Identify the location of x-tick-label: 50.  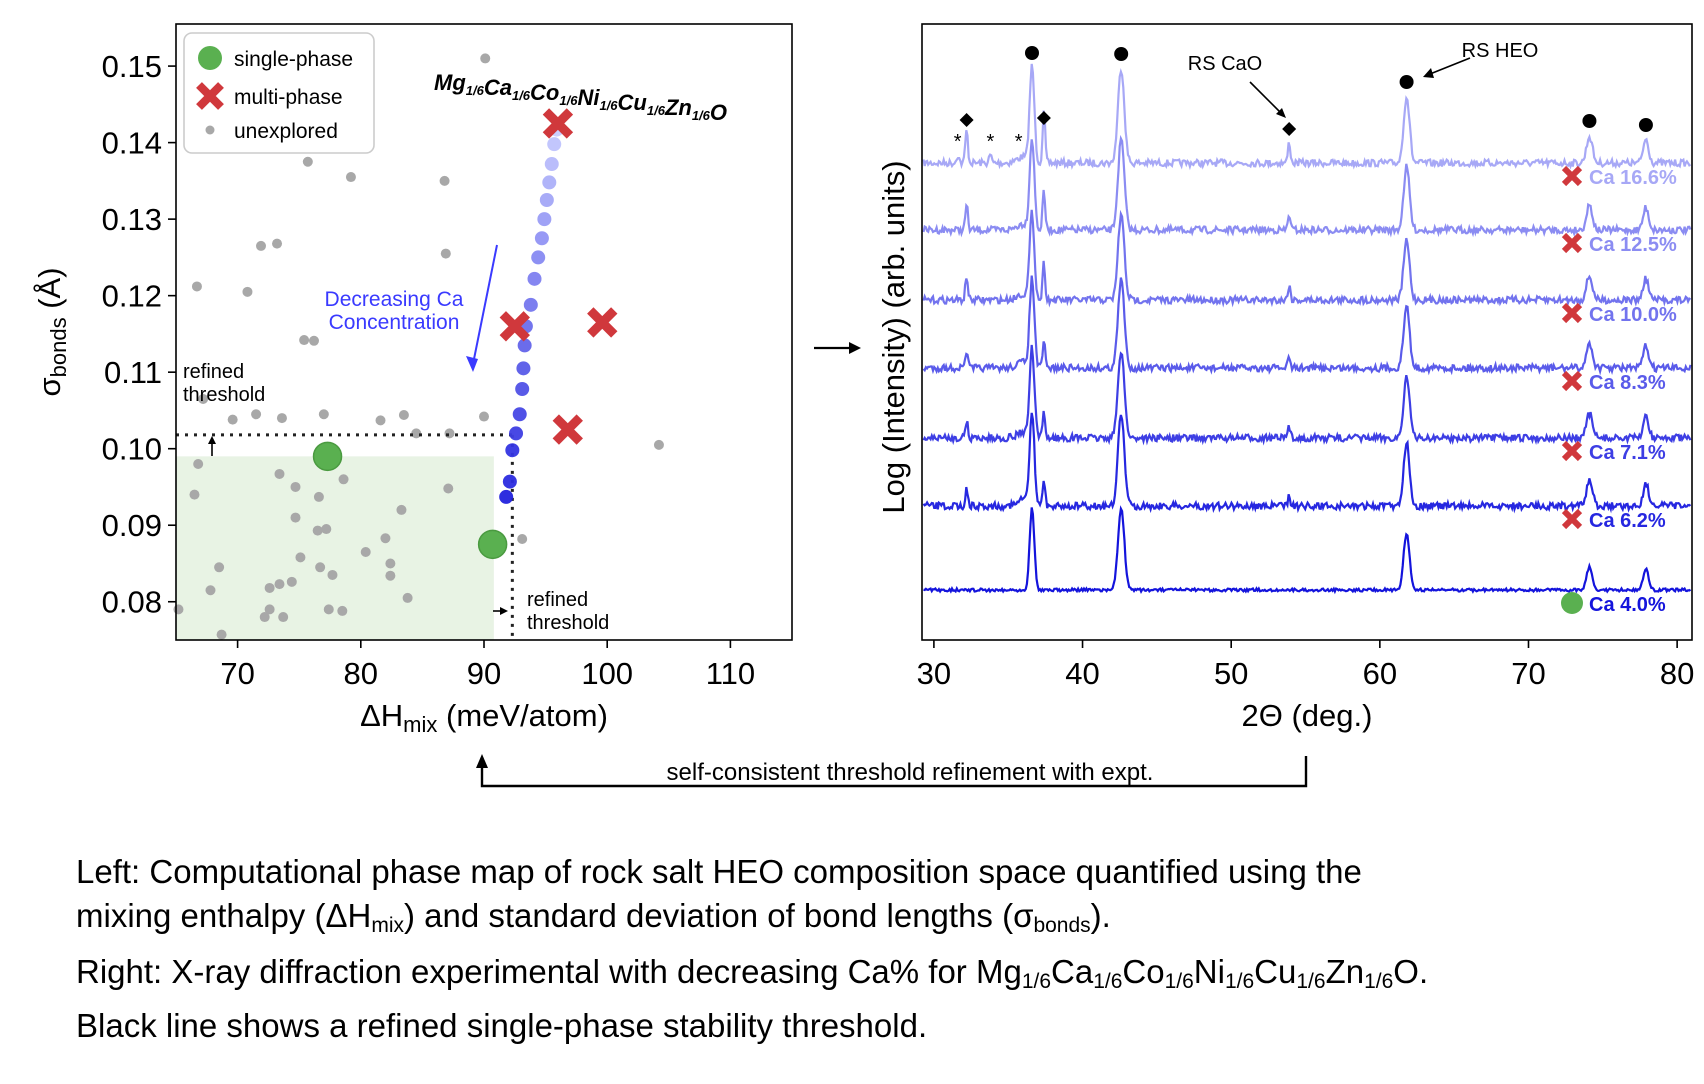
(1231, 673).